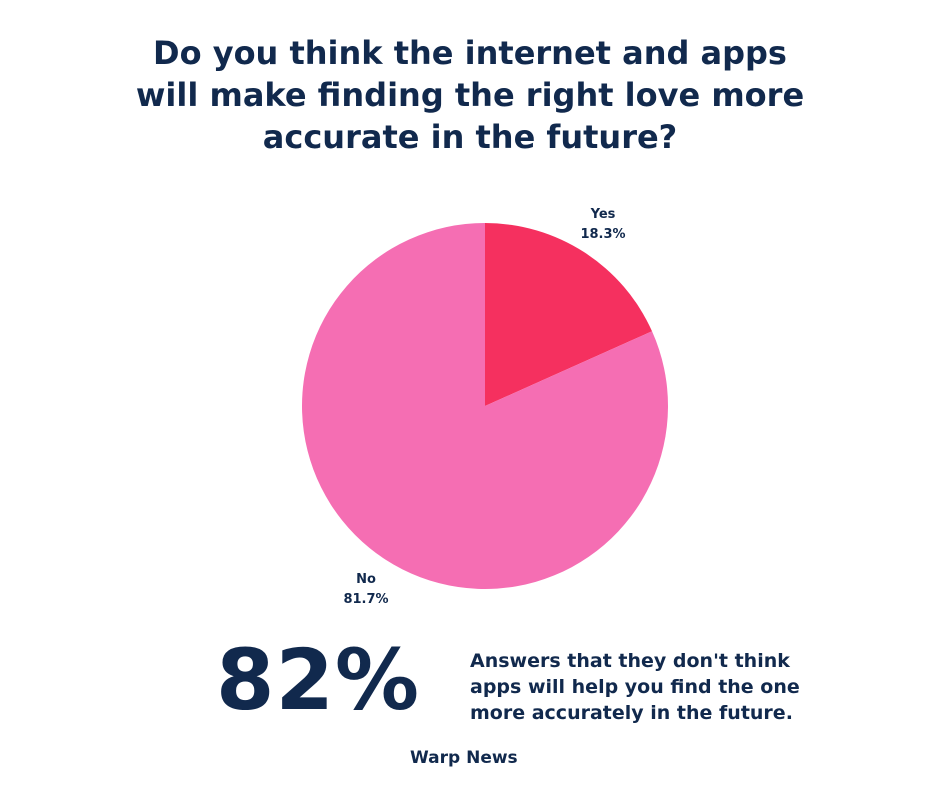 This screenshot has width=940, height=788. What do you see at coordinates (365, 599) in the screenshot?
I see `slice-value-no: 81.7%` at bounding box center [365, 599].